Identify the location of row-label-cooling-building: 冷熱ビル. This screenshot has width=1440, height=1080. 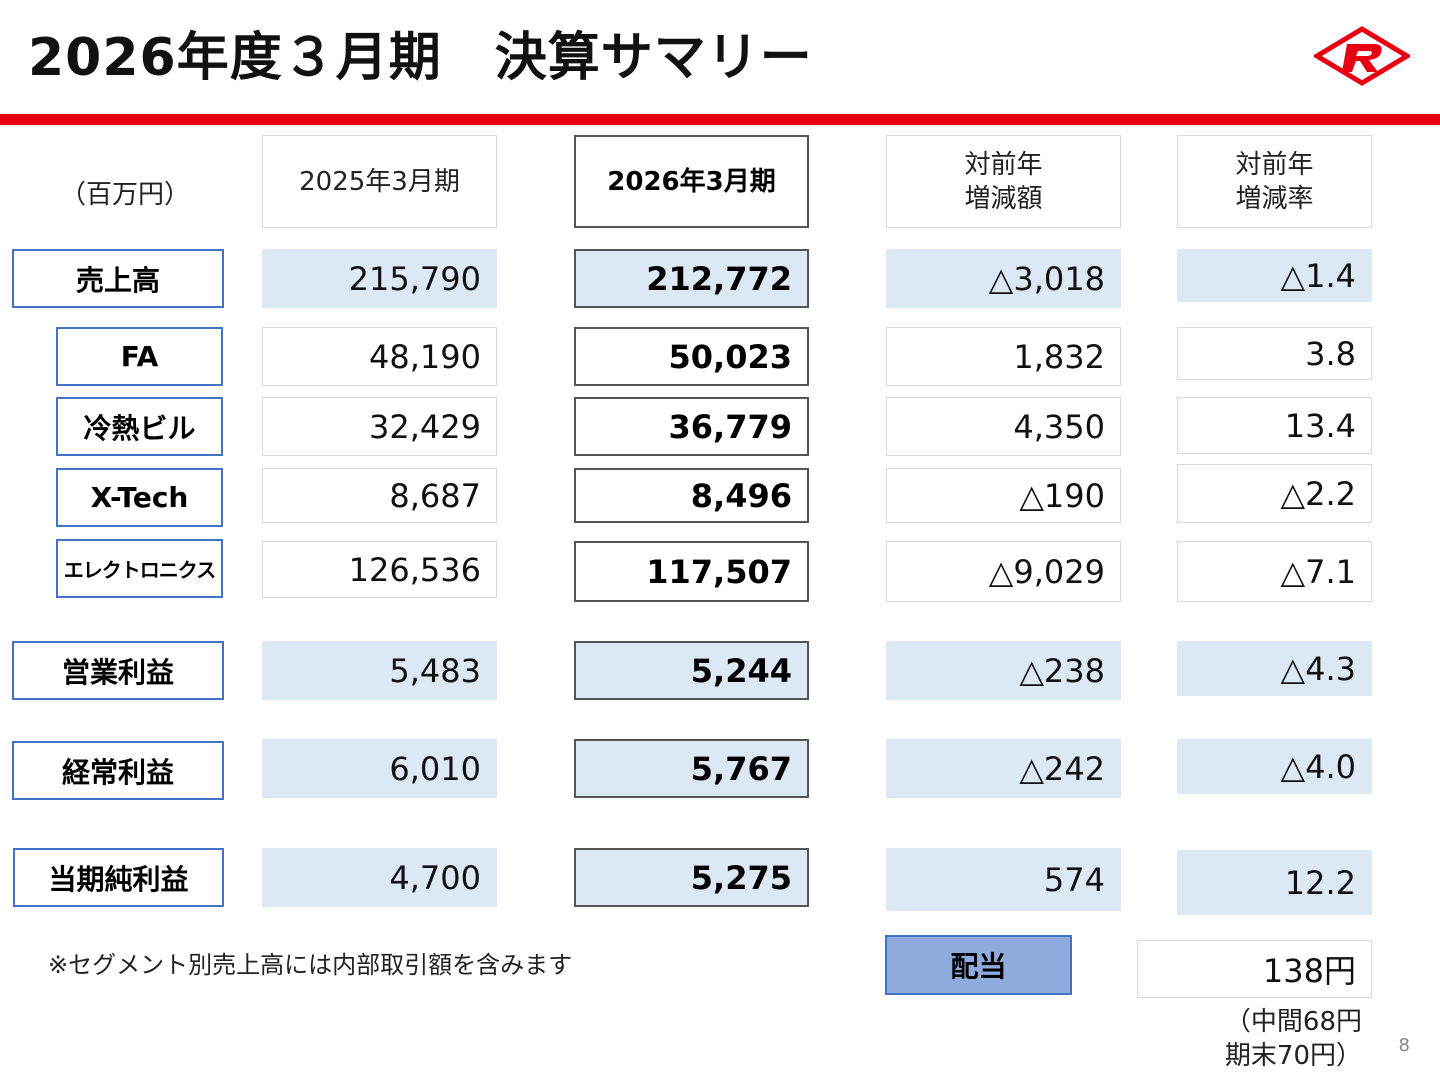
(139, 426).